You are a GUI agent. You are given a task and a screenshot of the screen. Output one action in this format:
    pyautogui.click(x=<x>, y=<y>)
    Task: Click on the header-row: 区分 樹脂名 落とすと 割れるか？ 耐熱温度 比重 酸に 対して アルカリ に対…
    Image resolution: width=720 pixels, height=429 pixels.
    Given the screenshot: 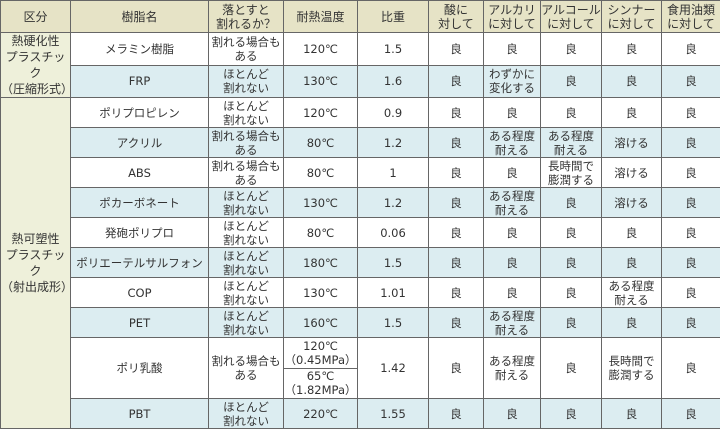 What is the action you would take?
    pyautogui.click(x=360, y=17)
    